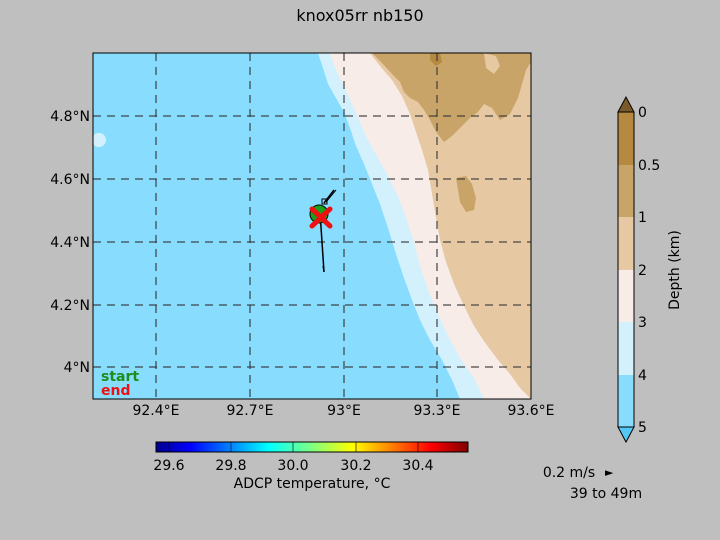  I want to click on chart-title: knox05rr nb150, so click(359, 15).